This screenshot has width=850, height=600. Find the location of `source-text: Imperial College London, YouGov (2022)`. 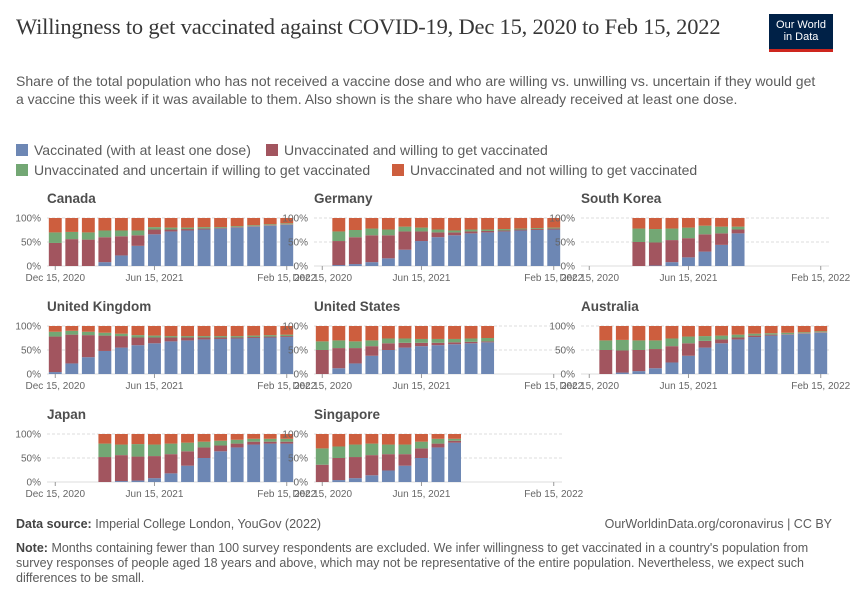

source-text: Imperial College London, YouGov (2022) is located at coordinates (208, 524).